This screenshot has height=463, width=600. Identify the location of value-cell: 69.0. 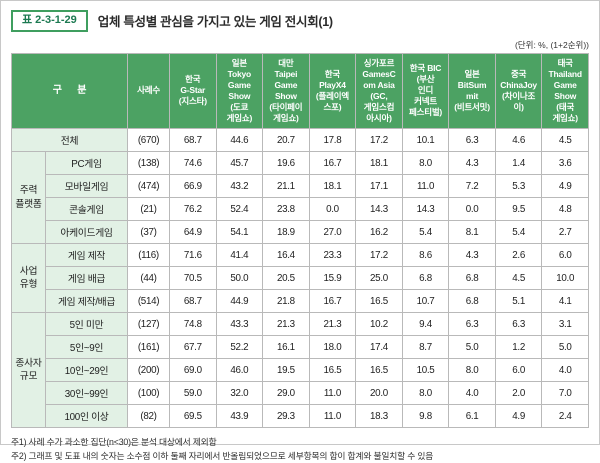
(193, 370).